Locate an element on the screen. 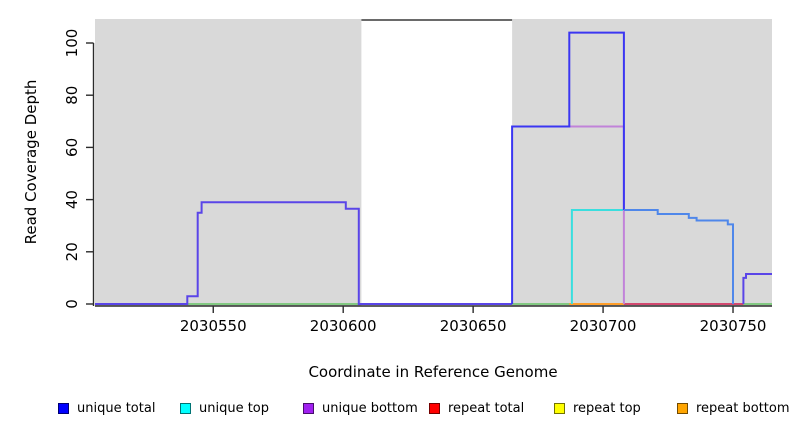 Image resolution: width=792 pixels, height=432 pixels. x-tick-label: 2030650 is located at coordinates (473, 326).